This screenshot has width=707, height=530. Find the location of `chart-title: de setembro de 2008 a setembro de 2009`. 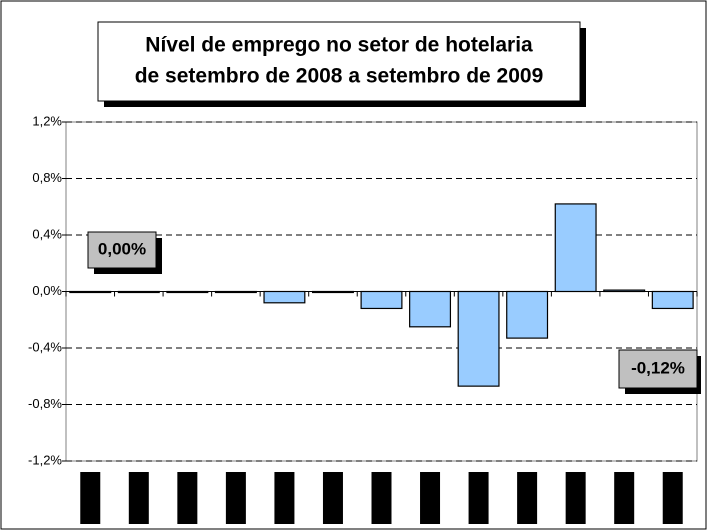

chart-title: de setembro de 2008 a setembro de 2009 is located at coordinates (339, 76).